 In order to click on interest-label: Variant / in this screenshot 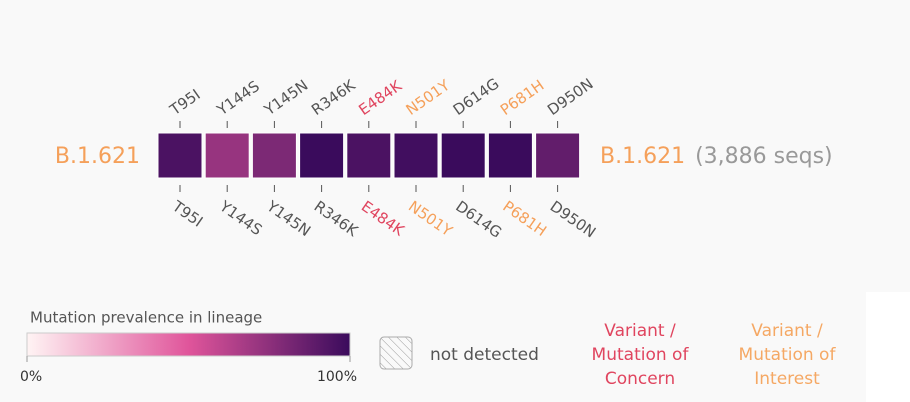, I will do `click(787, 331)`.